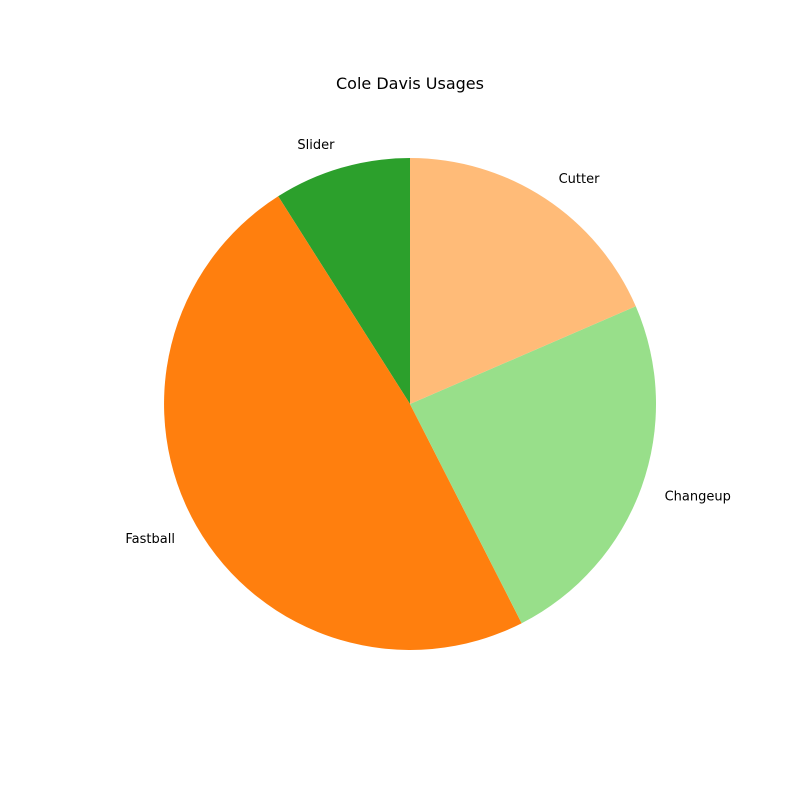  What do you see at coordinates (344, 281) in the screenshot?
I see `pie-slice-slider` at bounding box center [344, 281].